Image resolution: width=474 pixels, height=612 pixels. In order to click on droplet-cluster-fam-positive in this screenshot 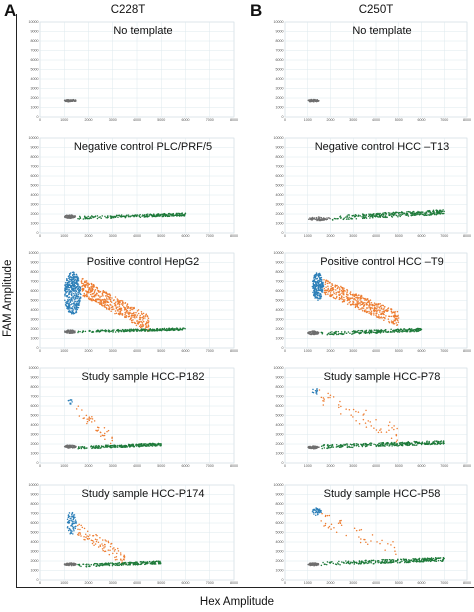, I will do `click(315, 391)`.